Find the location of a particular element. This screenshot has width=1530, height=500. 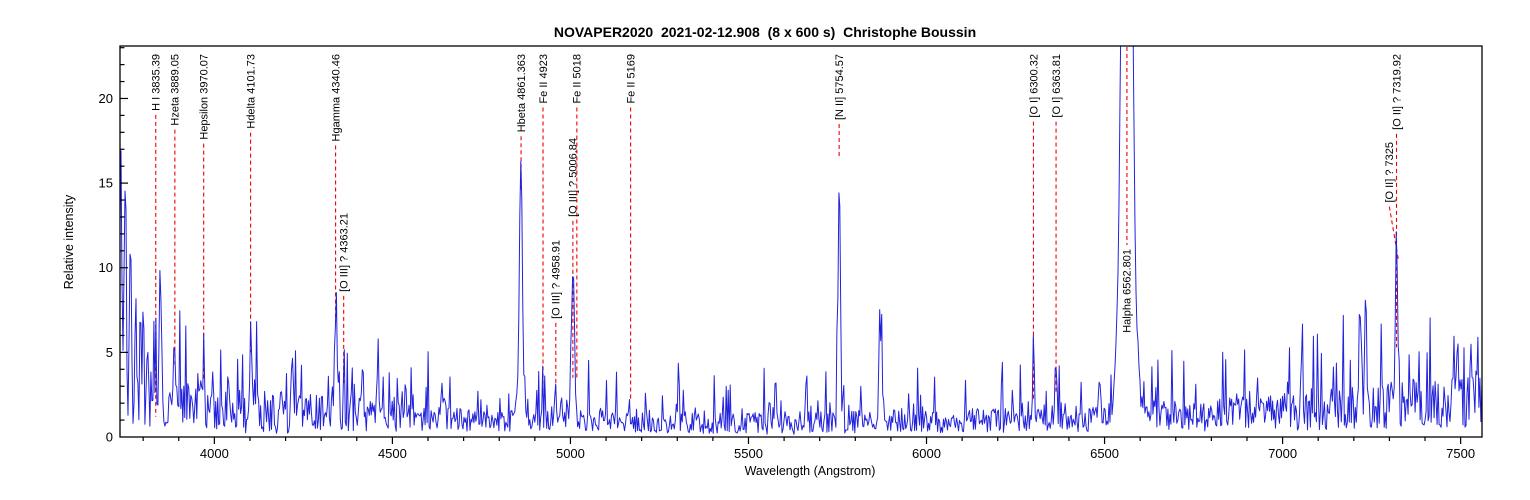

y-tick-label: 5 is located at coordinates (109, 352).